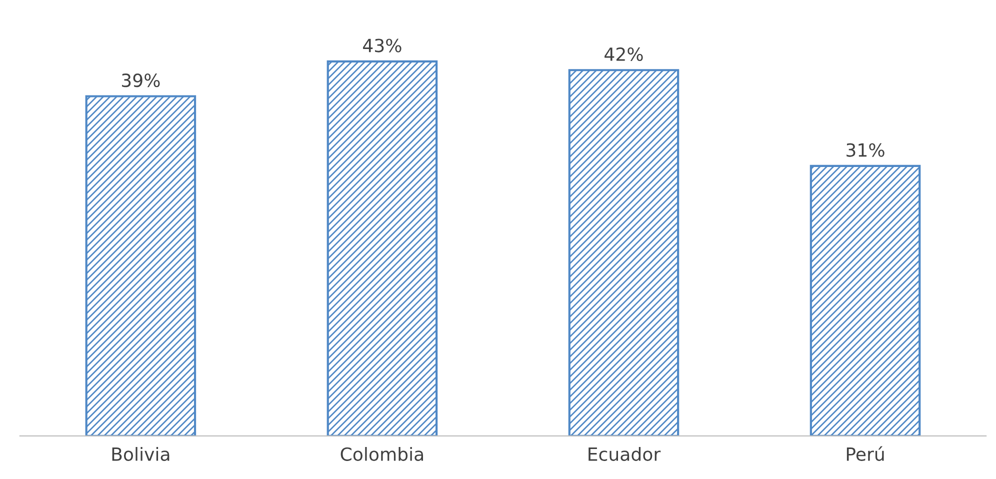 This screenshot has width=996, height=479. Describe the element at coordinates (623, 54) in the screenshot. I see `data-label: 42%` at that location.